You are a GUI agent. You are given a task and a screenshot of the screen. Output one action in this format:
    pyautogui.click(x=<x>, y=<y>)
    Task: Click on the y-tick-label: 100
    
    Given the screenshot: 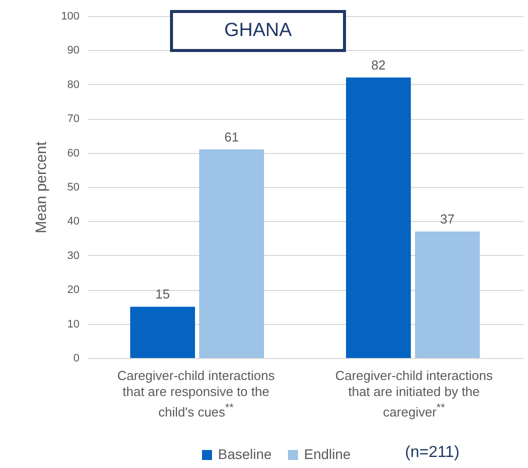 What is the action you would take?
    pyautogui.click(x=70, y=16)
    